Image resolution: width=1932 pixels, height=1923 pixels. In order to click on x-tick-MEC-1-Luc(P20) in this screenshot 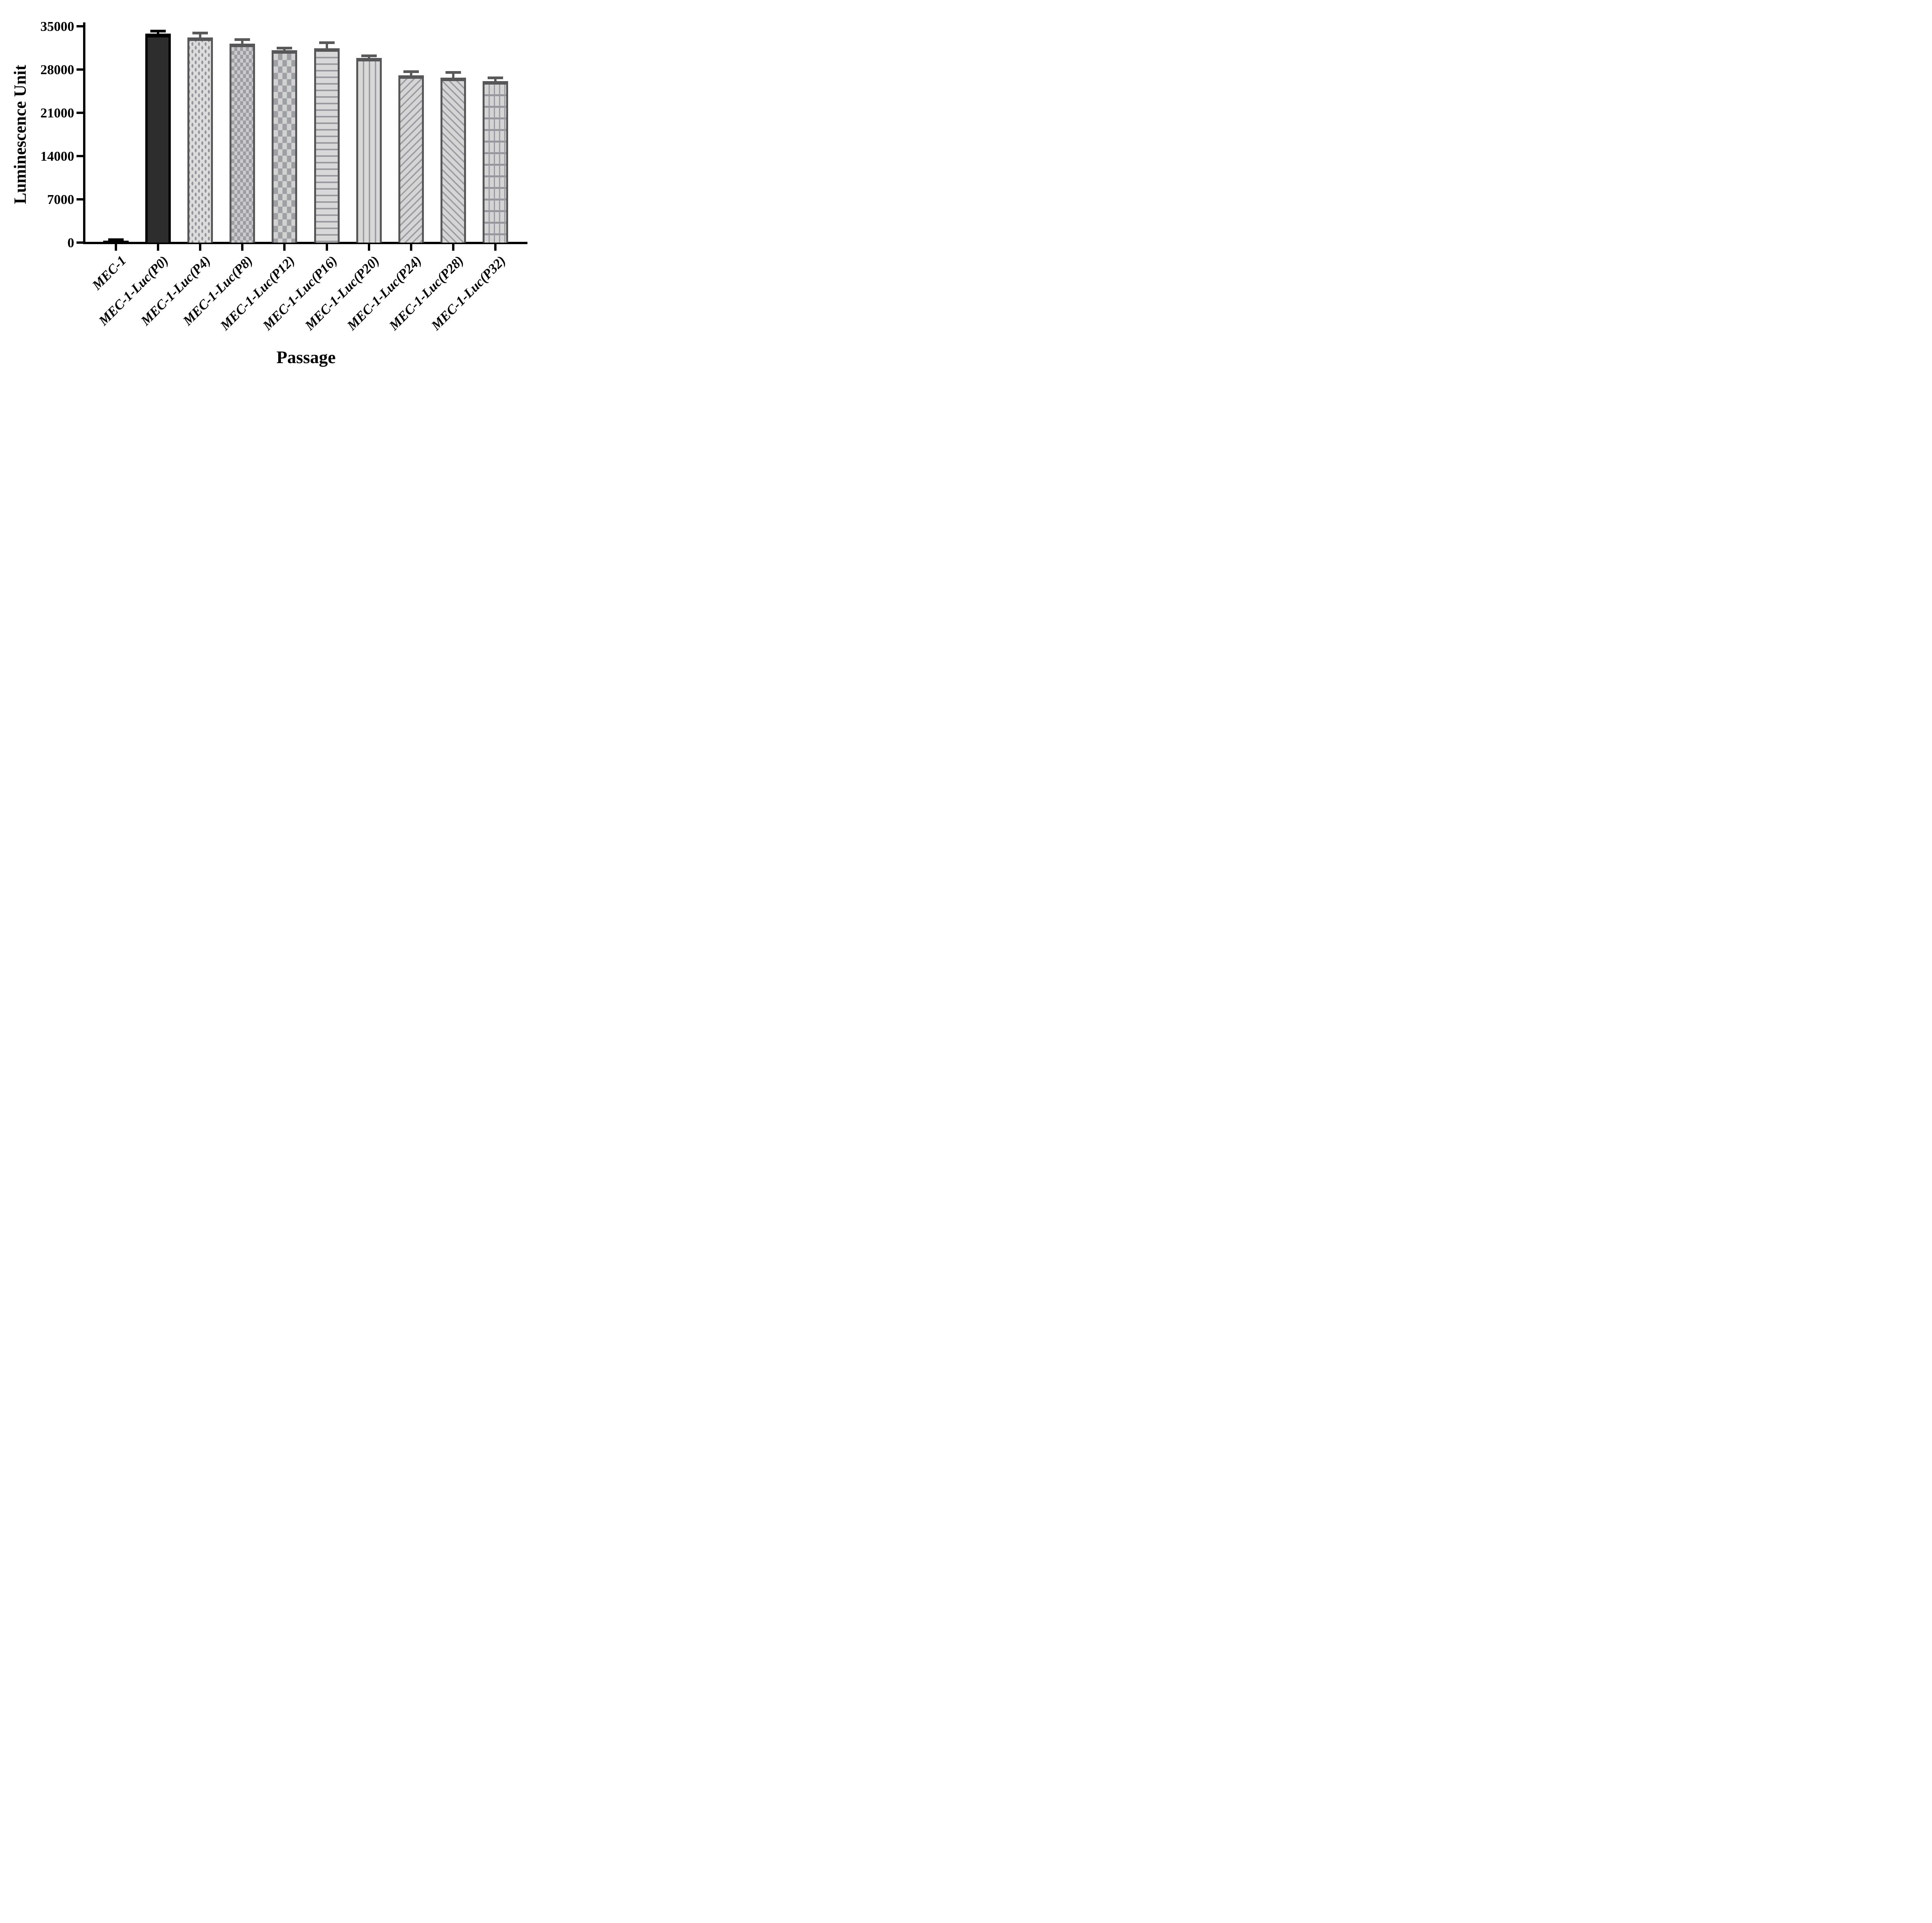, I will do `click(369, 247)`.